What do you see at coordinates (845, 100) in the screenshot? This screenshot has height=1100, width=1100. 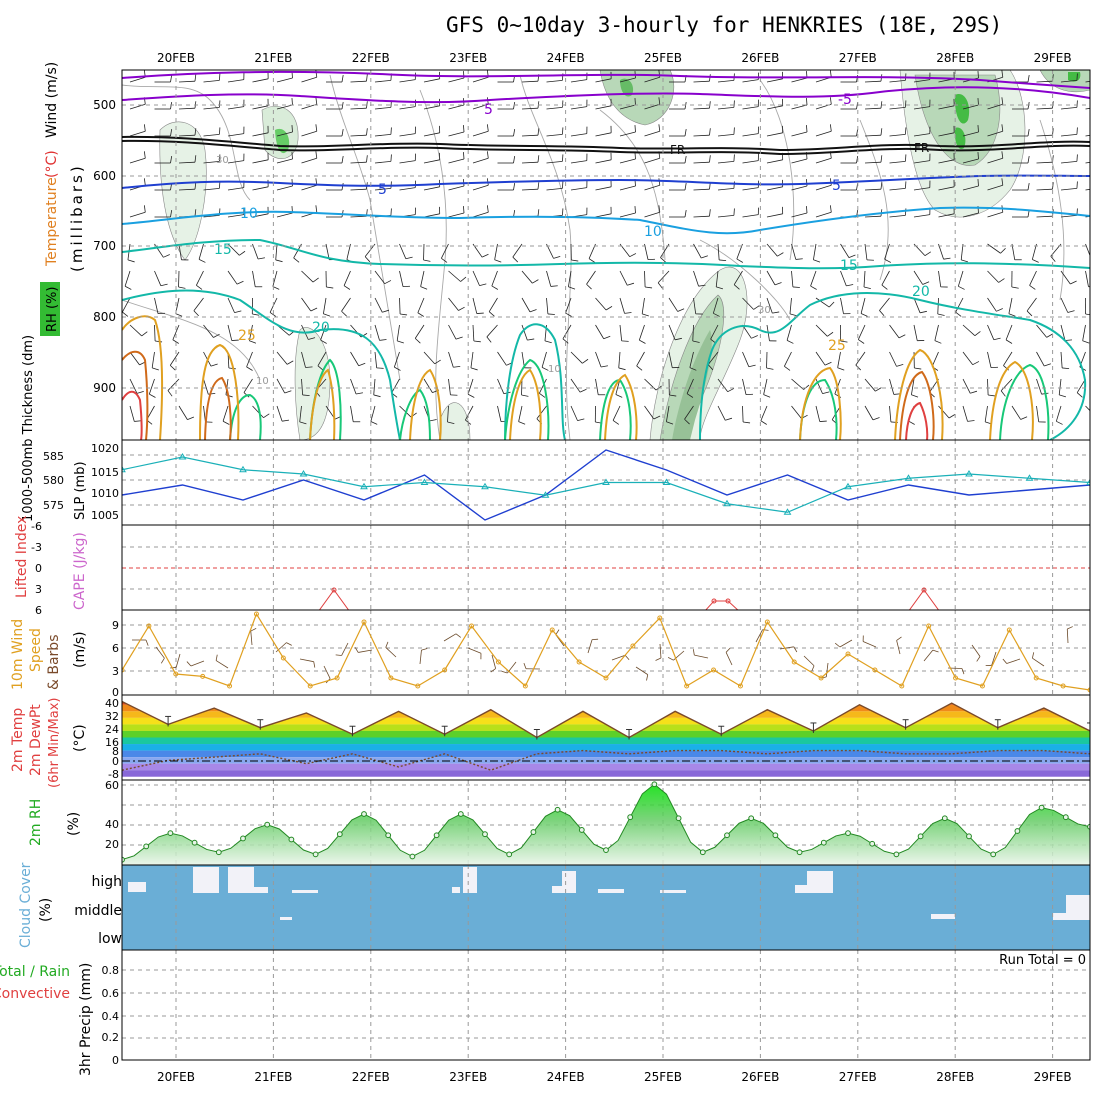 I see `contour-label-minus5: -5` at bounding box center [845, 100].